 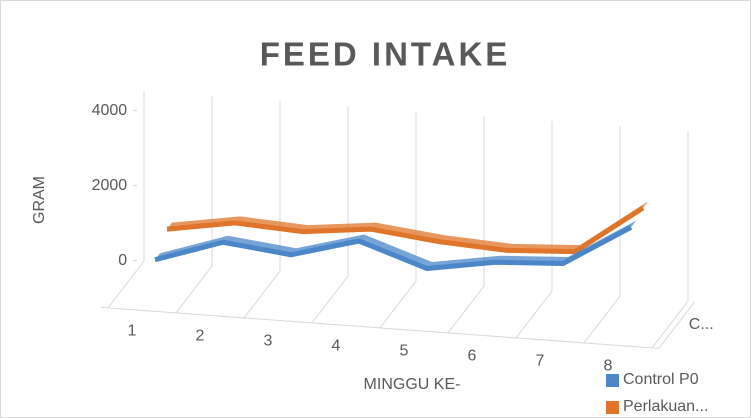 I want to click on x-tick-label: 7, so click(x=540, y=361).